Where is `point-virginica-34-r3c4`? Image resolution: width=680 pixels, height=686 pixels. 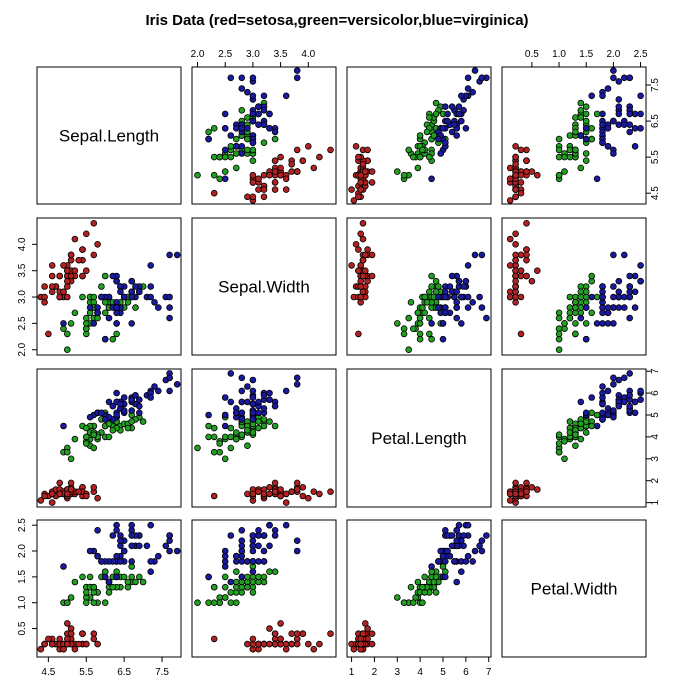
point-virginica-34-r3c4 is located at coordinates (581, 402).